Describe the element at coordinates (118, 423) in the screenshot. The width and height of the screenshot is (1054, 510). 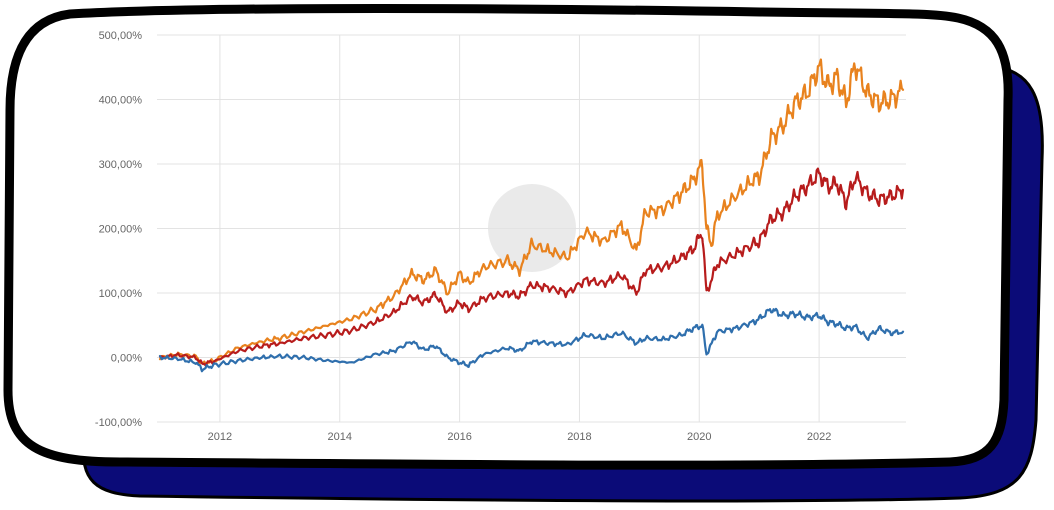
I see `y-tick-label: -100,00%` at that location.